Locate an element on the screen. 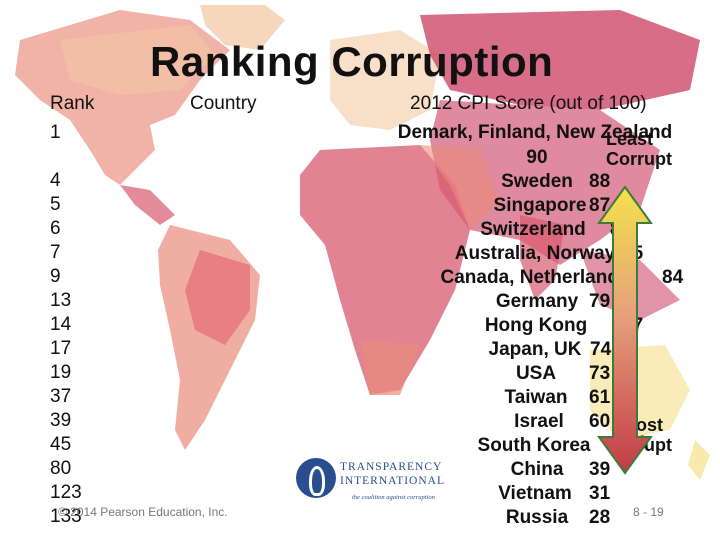 The height and width of the screenshot is (540, 720). country-entry: Japan, UK is located at coordinates (535, 349).